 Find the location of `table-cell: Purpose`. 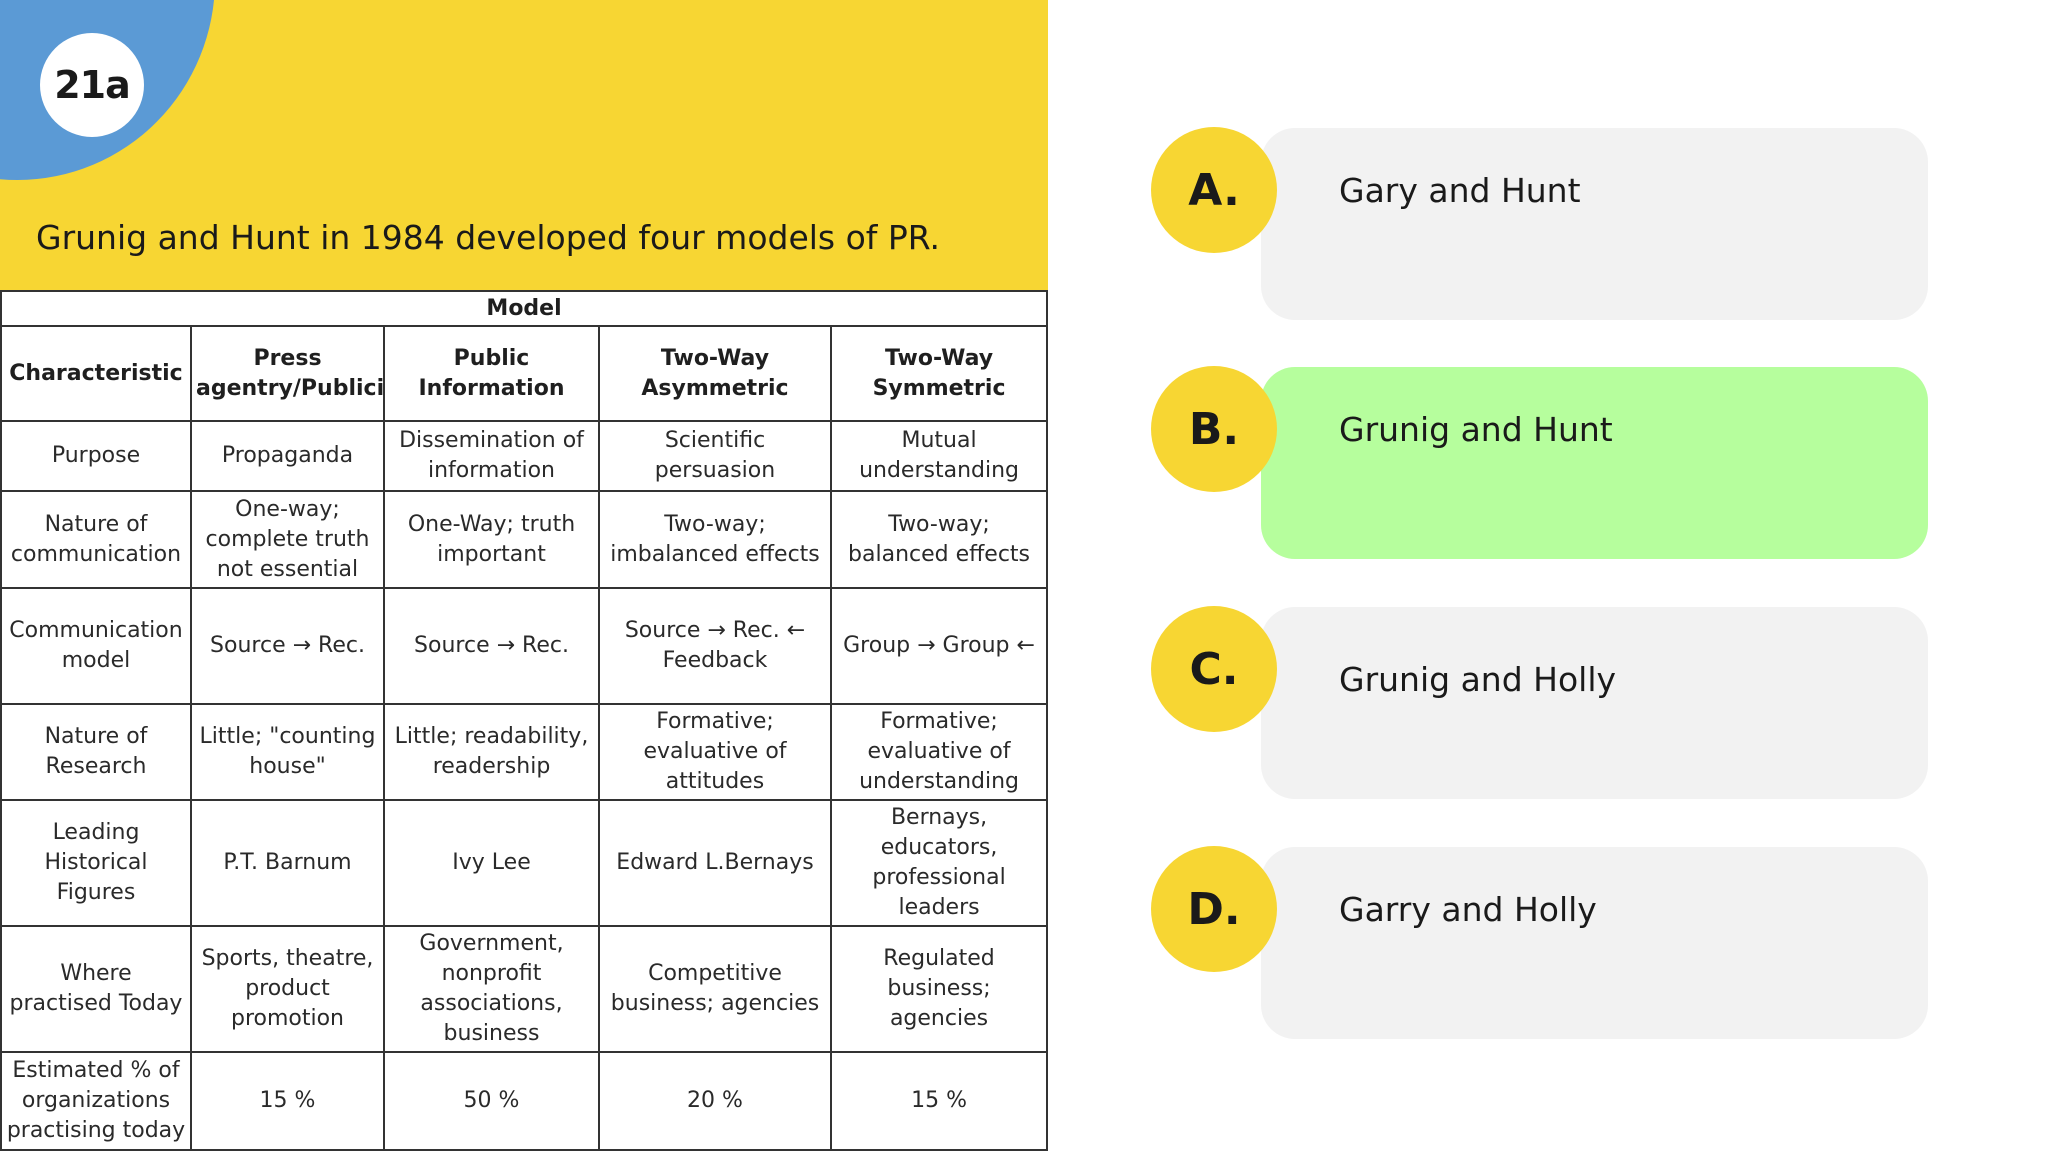

table-cell: Purpose is located at coordinates (96, 456).